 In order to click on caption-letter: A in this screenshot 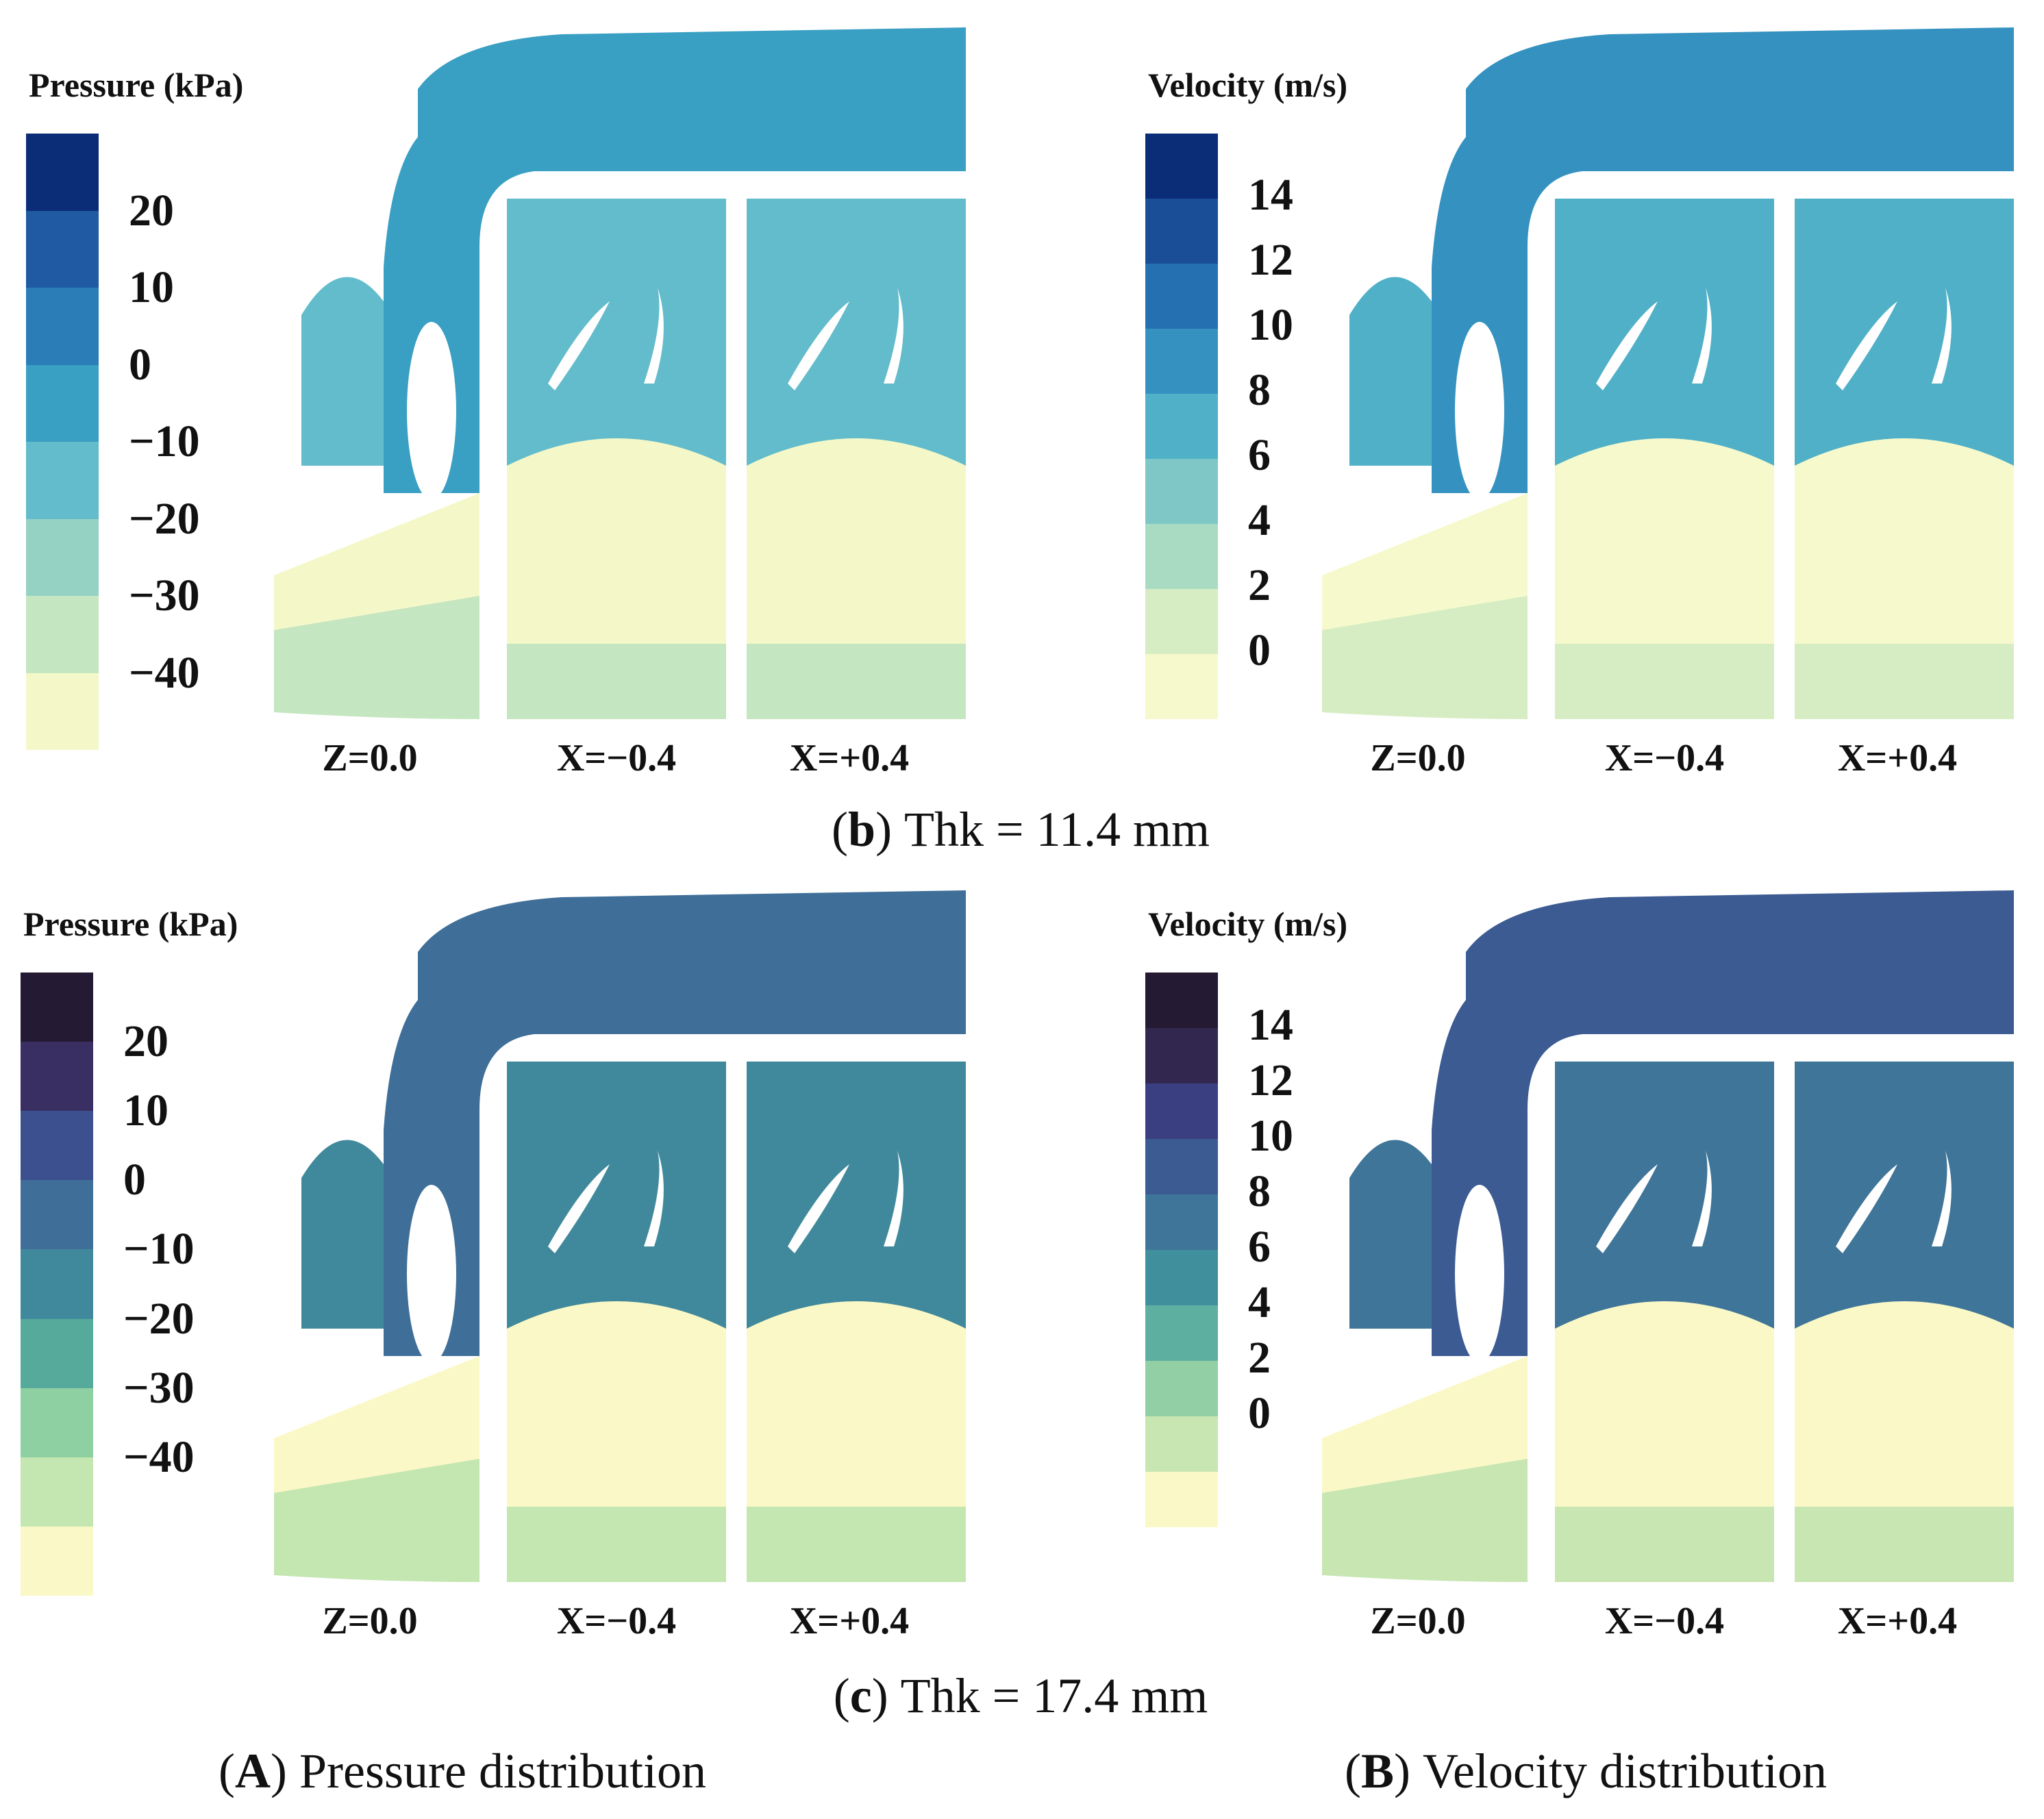, I will do `click(253, 1771)`.